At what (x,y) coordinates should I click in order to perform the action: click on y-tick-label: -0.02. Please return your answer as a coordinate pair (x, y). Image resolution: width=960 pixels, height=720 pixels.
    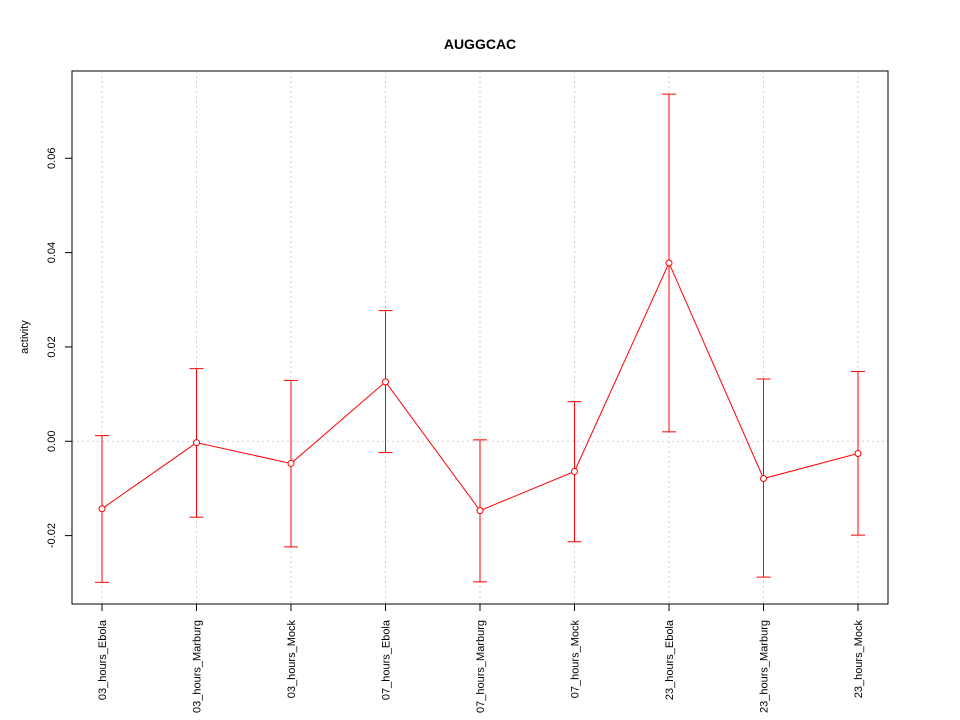
    Looking at the image, I should click on (52, 535).